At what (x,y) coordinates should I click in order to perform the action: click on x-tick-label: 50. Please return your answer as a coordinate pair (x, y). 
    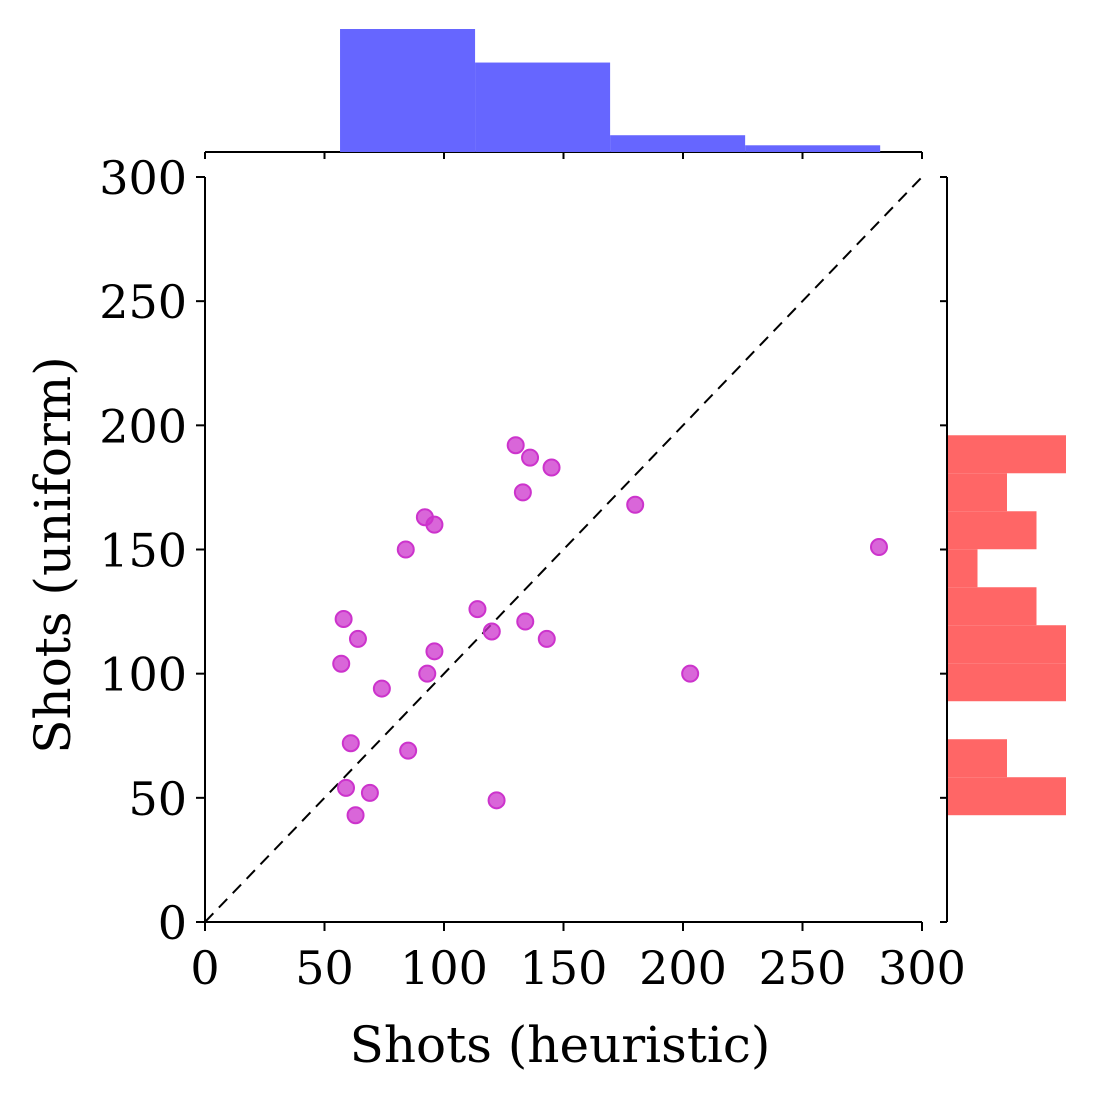
    Looking at the image, I should click on (324, 968).